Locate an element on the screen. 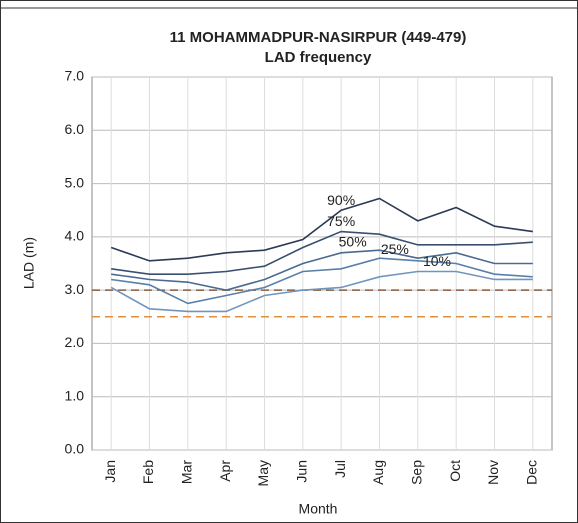 This screenshot has width=578, height=523. y-tick-label: 7.0 is located at coordinates (75, 76).